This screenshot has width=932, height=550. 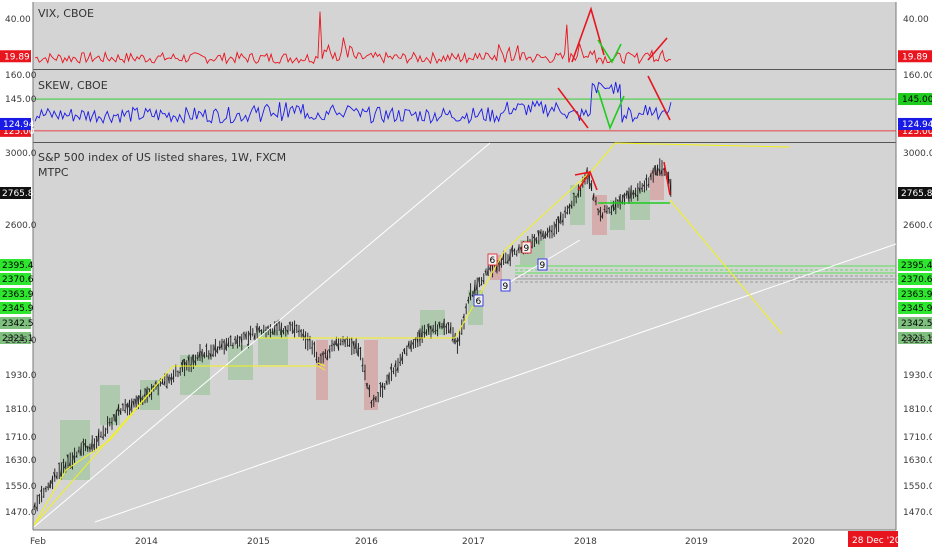 I want to click on skew-level-label-0: 145.00, so click(x=917, y=100).